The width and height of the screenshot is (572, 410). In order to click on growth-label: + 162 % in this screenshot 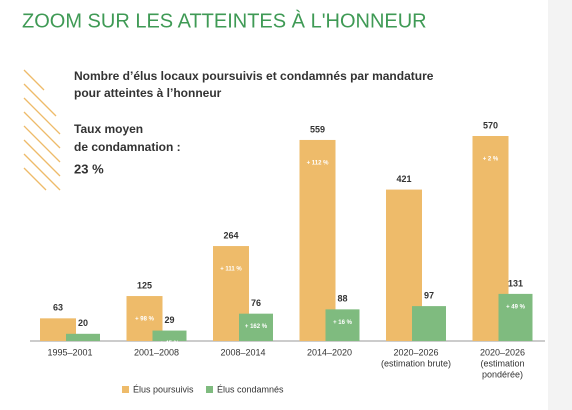, I will do `click(256, 327)`.